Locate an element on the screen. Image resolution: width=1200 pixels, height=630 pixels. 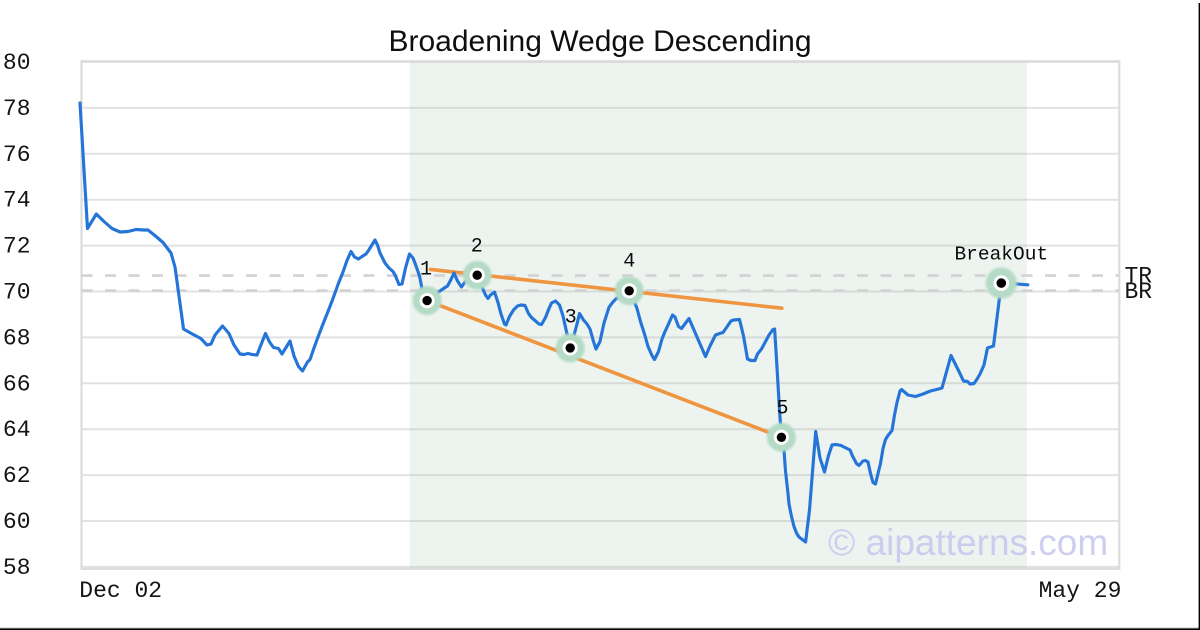
svg-text: Broadening Wedge Descending is located at coordinates (599, 41).